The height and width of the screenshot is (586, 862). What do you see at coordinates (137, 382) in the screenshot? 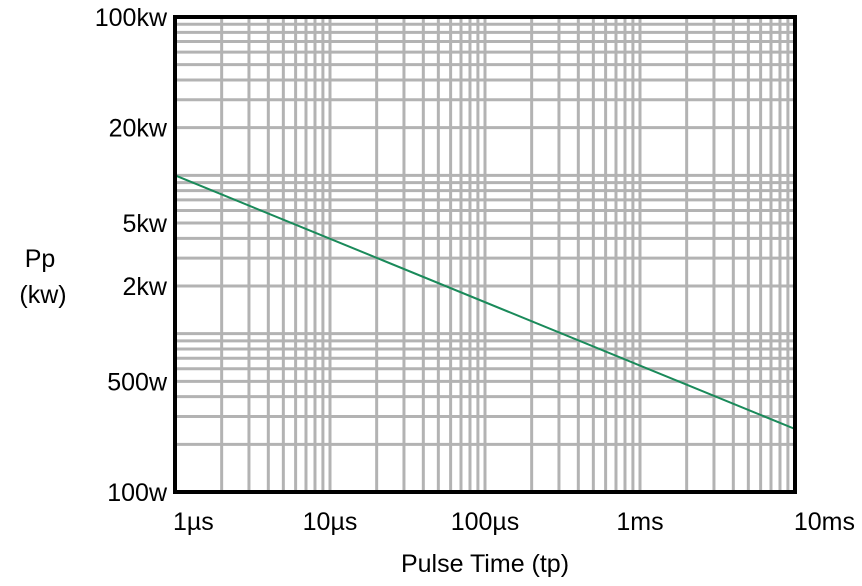
I see `y-tick-label: 500w` at bounding box center [137, 382].